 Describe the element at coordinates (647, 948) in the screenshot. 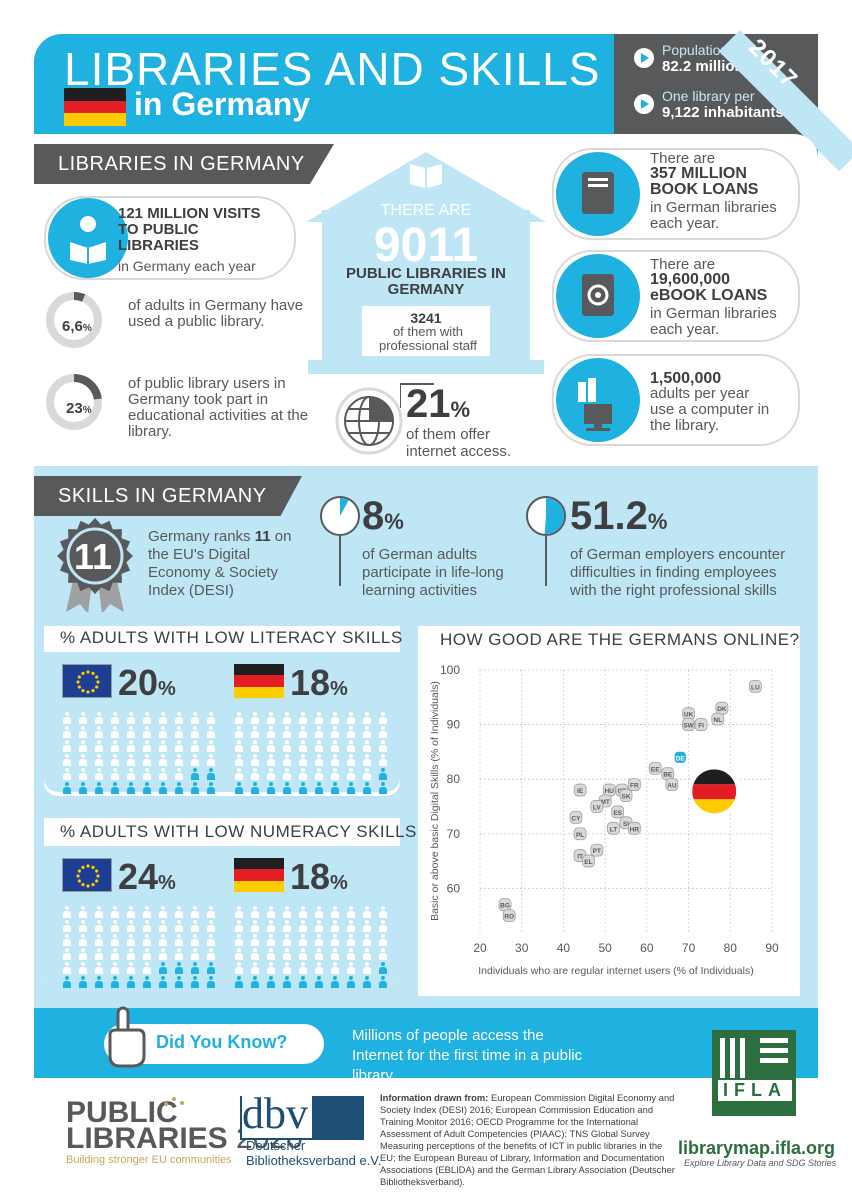

I see `x-tick-label: 60` at that location.